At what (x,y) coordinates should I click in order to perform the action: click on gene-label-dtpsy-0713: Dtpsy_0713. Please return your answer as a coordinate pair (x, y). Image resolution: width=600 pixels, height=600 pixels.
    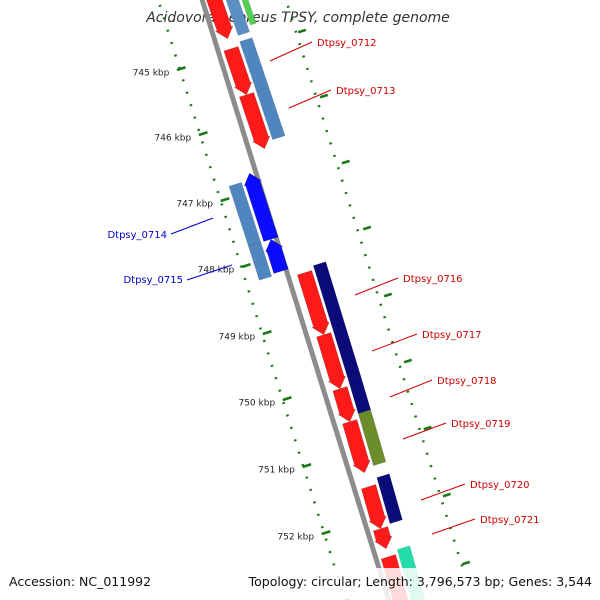
    Looking at the image, I should click on (366, 91).